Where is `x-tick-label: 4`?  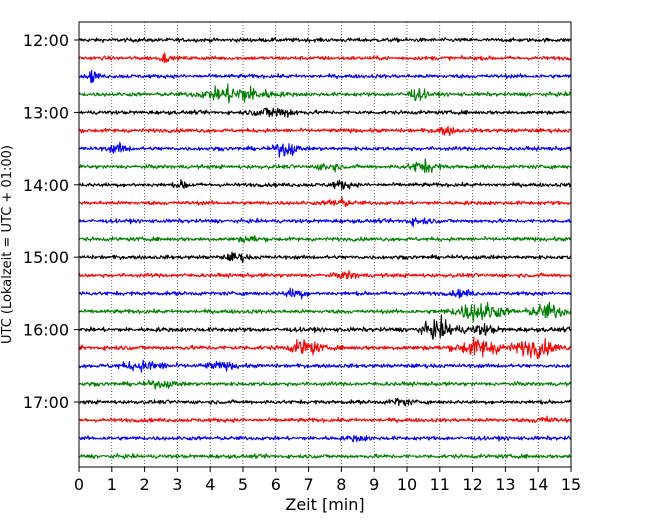
x-tick-label: 4 is located at coordinates (210, 484).